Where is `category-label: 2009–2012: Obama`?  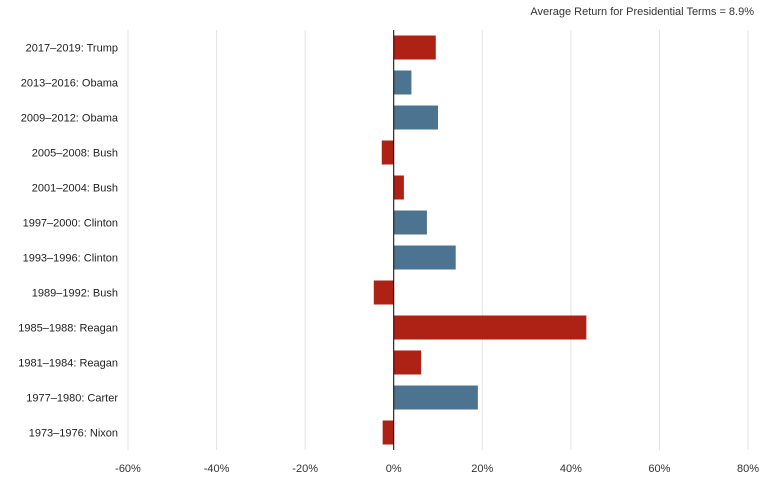 category-label: 2009–2012: Obama is located at coordinates (70, 119).